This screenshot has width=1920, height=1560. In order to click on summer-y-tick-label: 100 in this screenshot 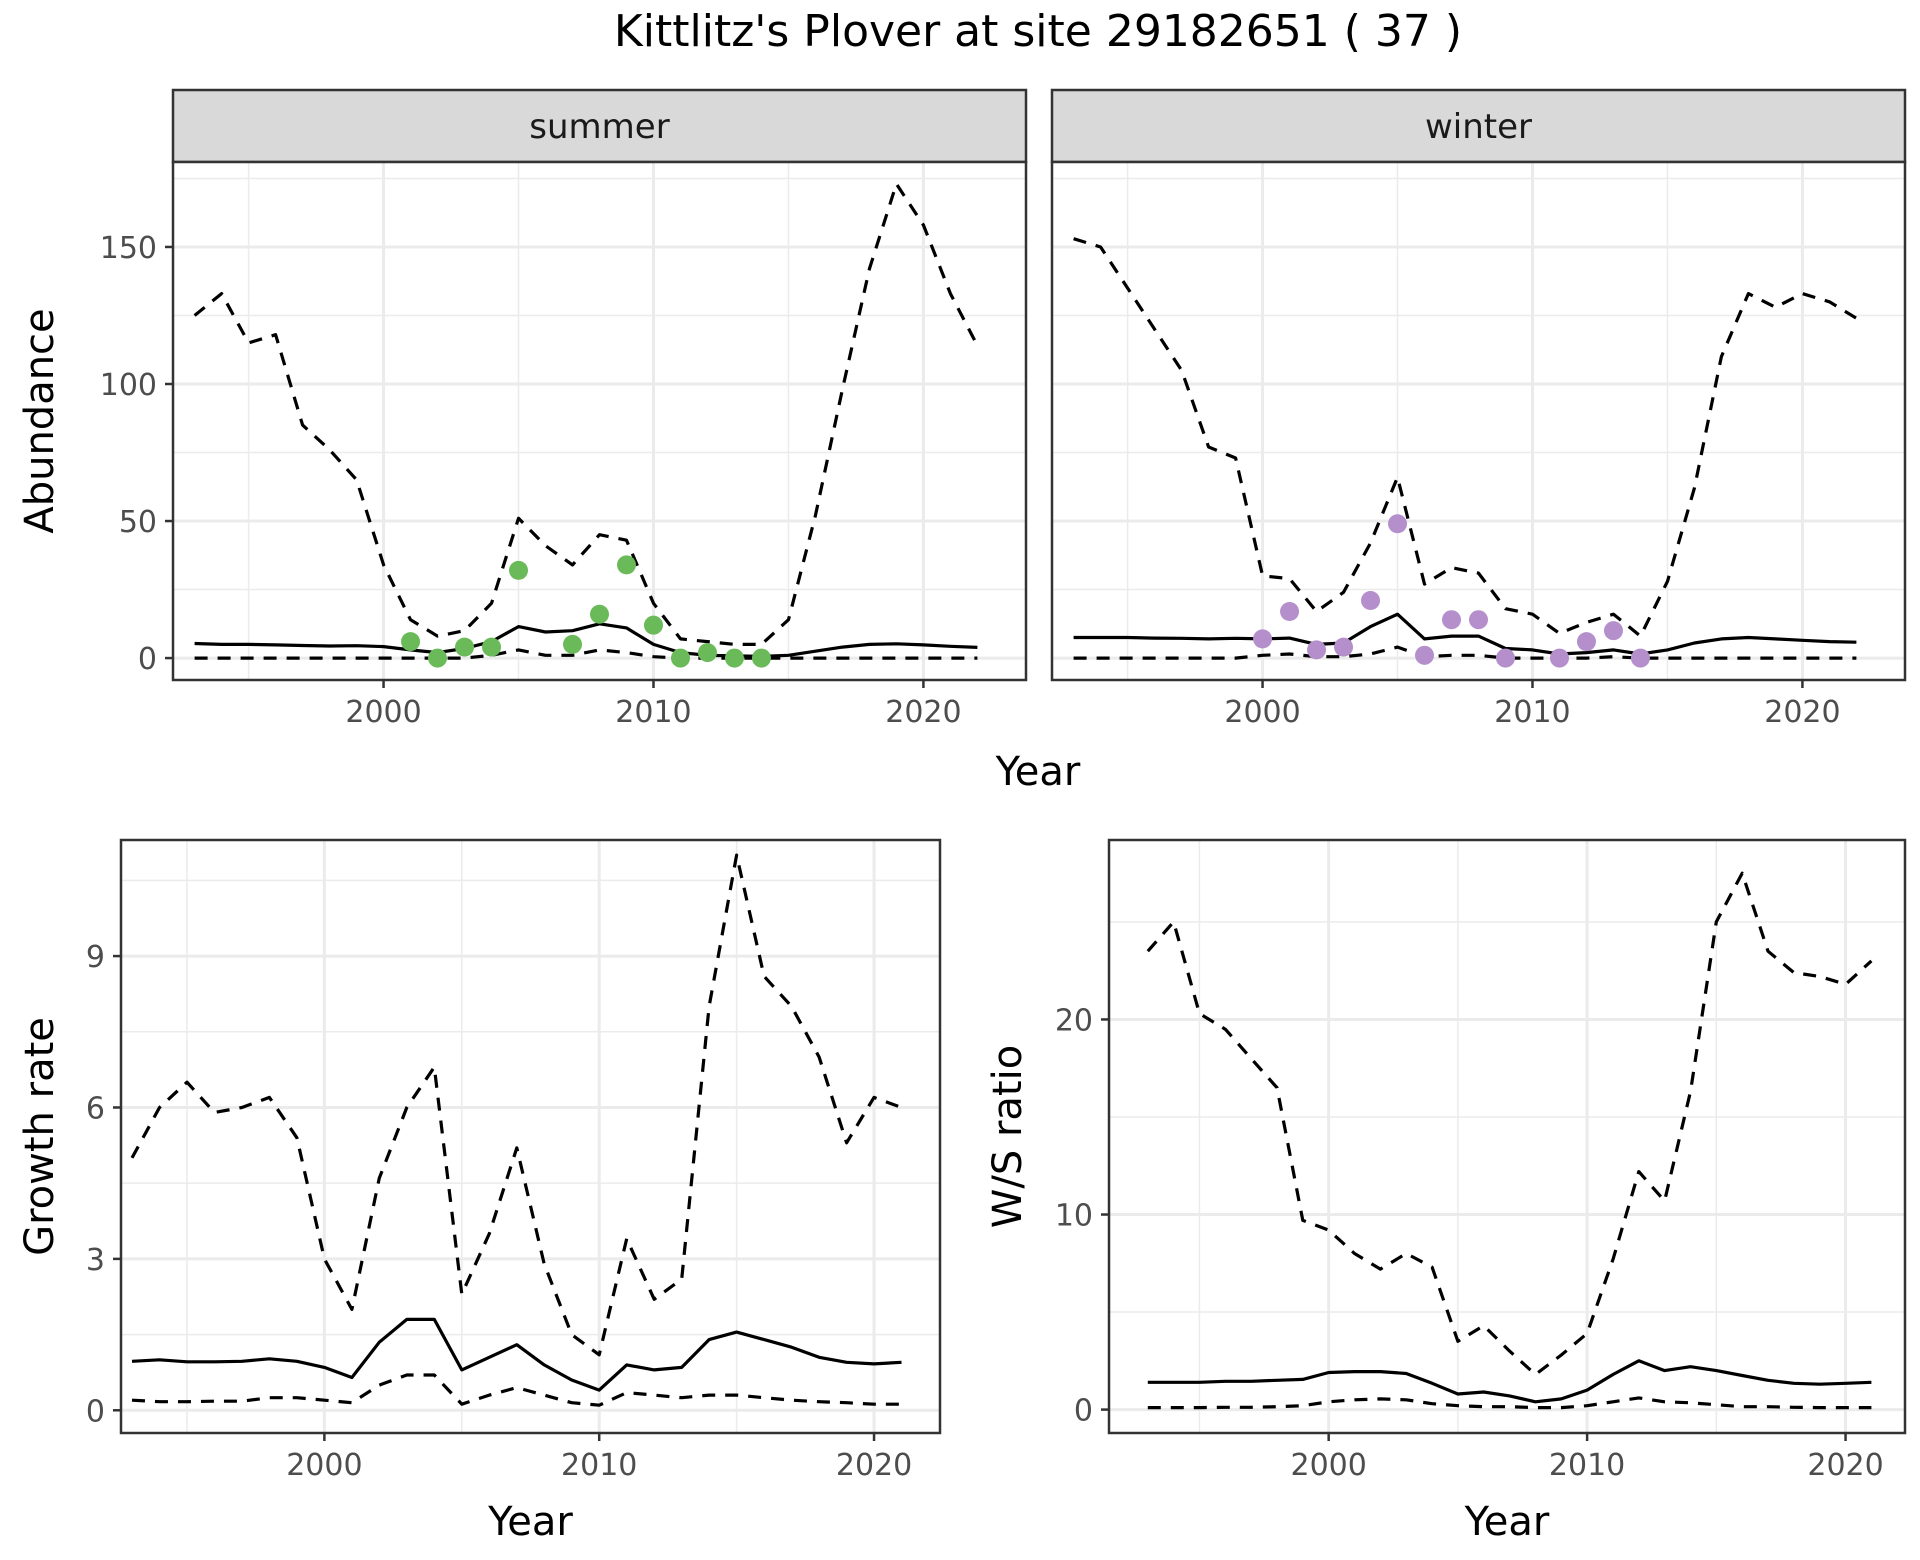, I will do `click(128, 385)`.